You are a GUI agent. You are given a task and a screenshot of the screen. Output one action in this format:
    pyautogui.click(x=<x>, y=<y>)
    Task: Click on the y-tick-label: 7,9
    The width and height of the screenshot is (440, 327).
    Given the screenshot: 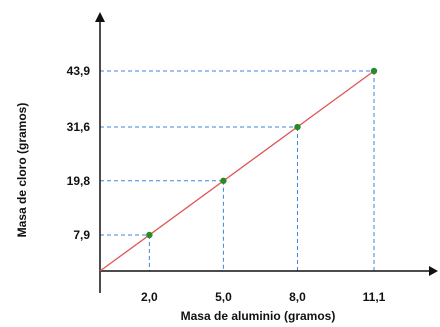 What is the action you would take?
    pyautogui.click(x=81, y=235)
    